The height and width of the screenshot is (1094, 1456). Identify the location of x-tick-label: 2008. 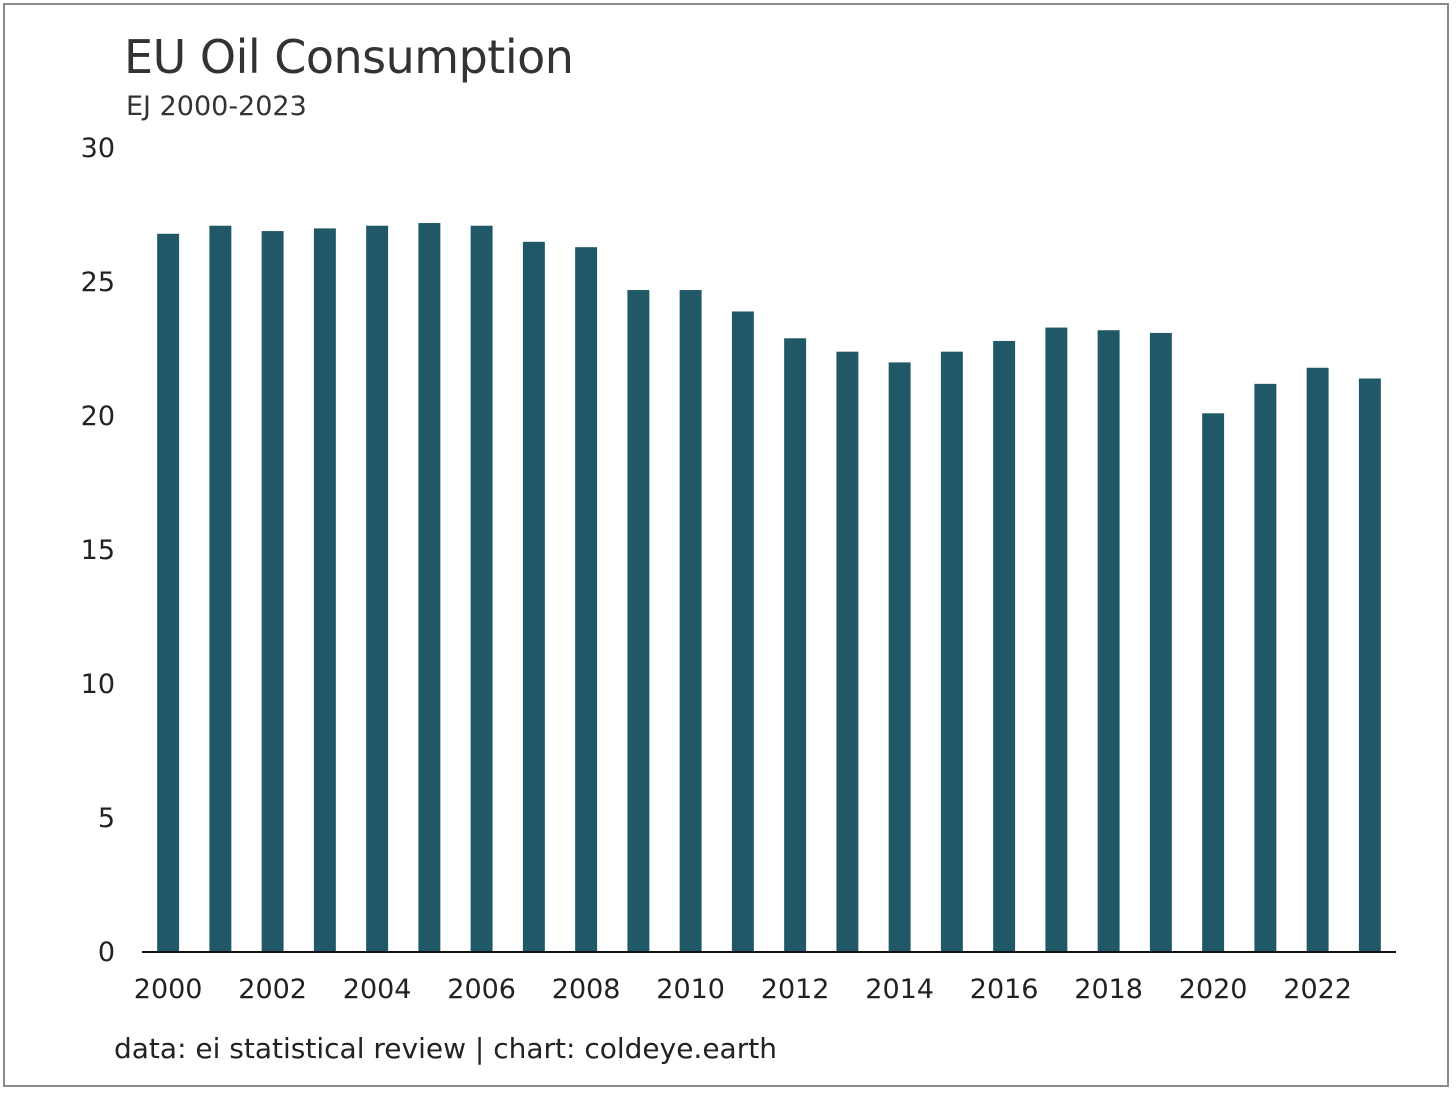
(586, 989).